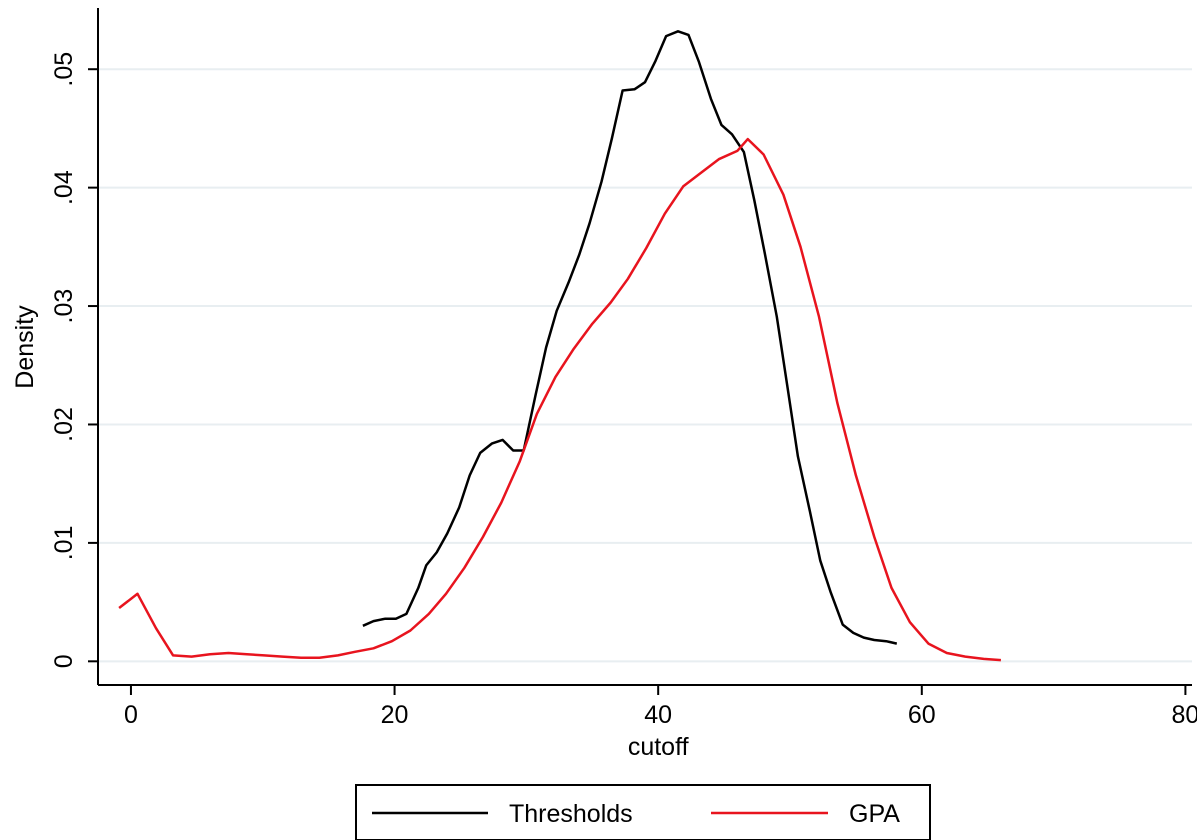  I want to click on y-ticks: 0 .01 .02 .03 .04 .05, so click(74, 360).